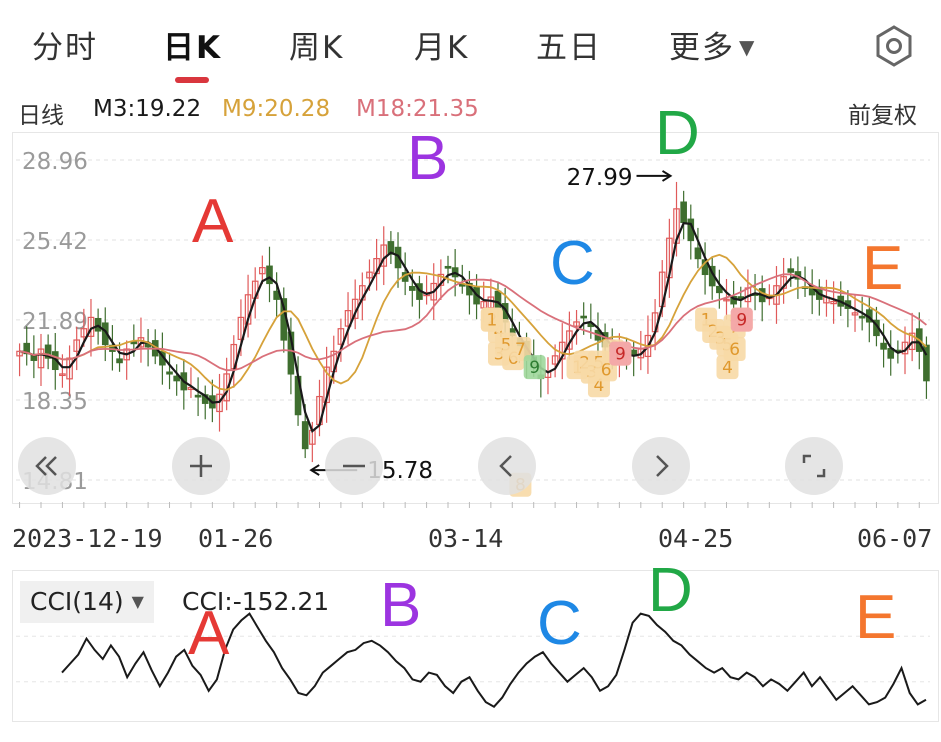 This screenshot has width=941, height=742. What do you see at coordinates (696, 538) in the screenshot?
I see `x-tick-label: 04-25` at bounding box center [696, 538].